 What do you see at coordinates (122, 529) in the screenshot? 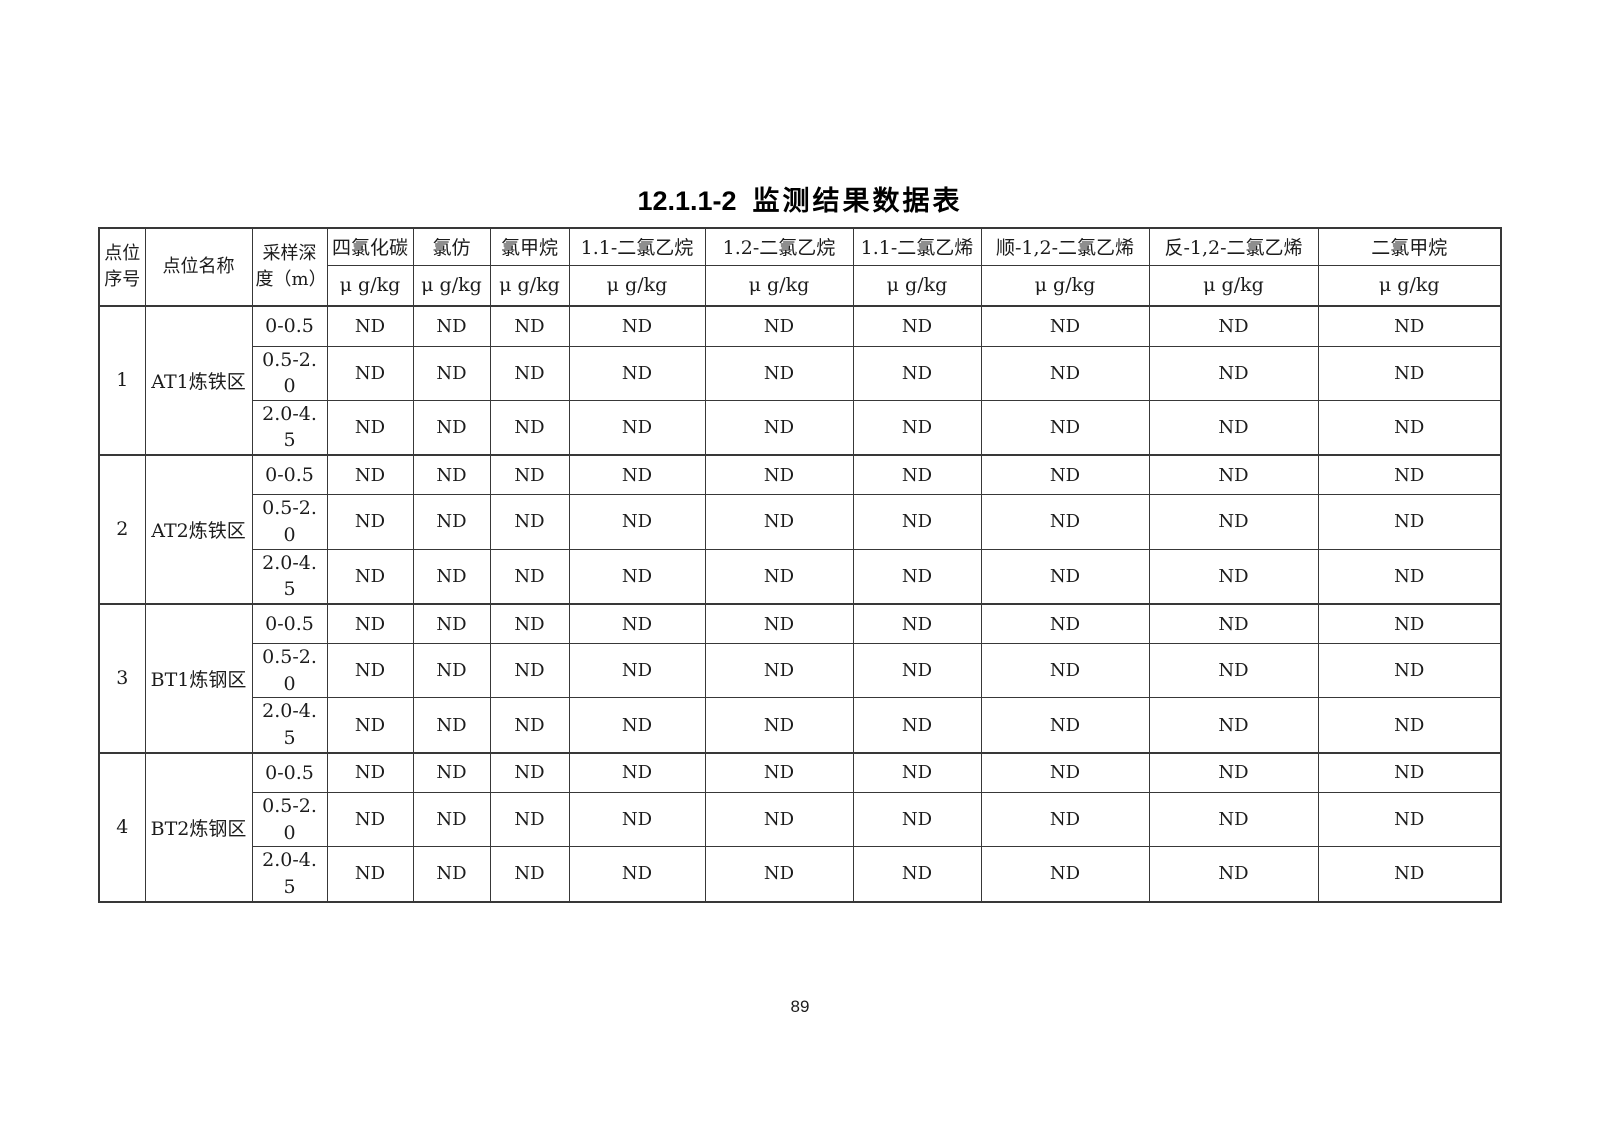
I see `point-index-cell: 2` at bounding box center [122, 529].